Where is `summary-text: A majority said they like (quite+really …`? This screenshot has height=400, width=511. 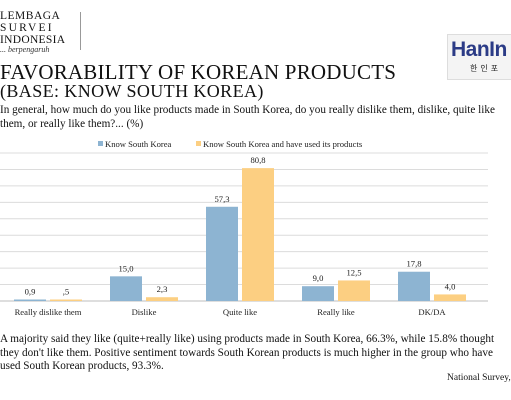
summary-text: A majority said they like (quite+really … is located at coordinates (247, 352).